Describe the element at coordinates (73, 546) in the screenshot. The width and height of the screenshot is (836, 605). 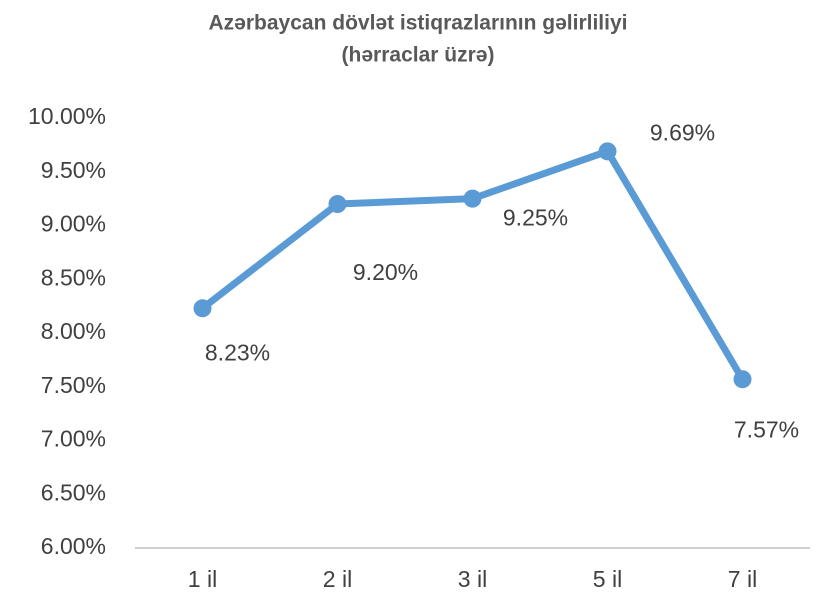
I see `y-tick-label: 6.00%` at that location.